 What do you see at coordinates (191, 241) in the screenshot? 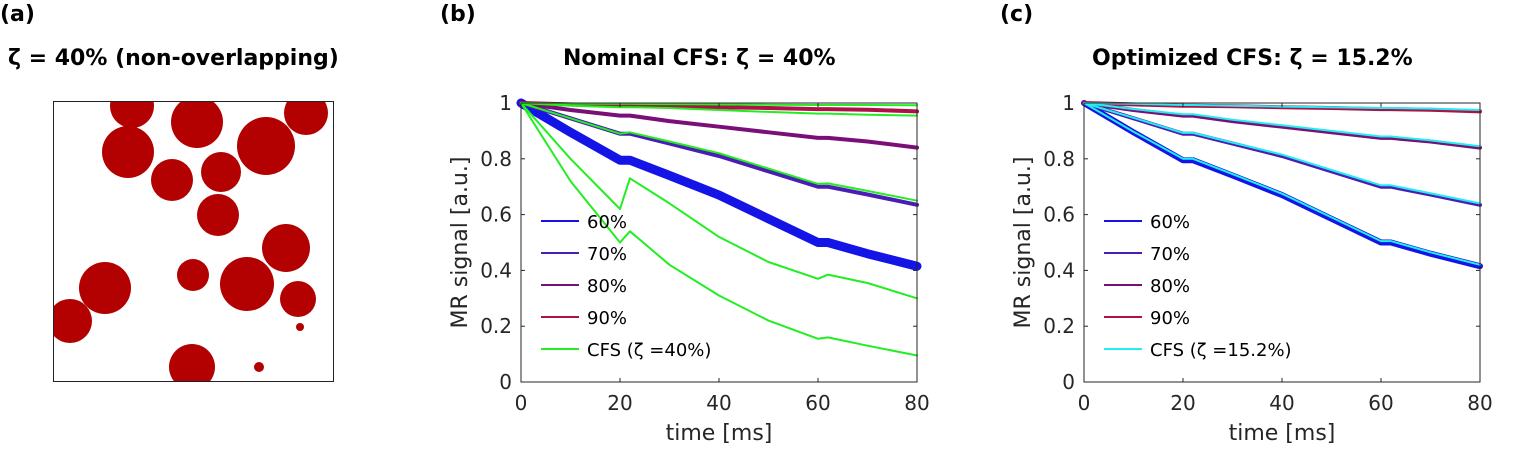
I see `particle-map` at bounding box center [191, 241].